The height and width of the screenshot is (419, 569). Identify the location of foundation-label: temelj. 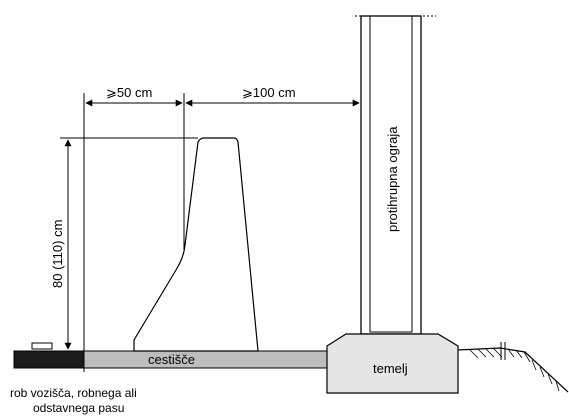
(390, 368).